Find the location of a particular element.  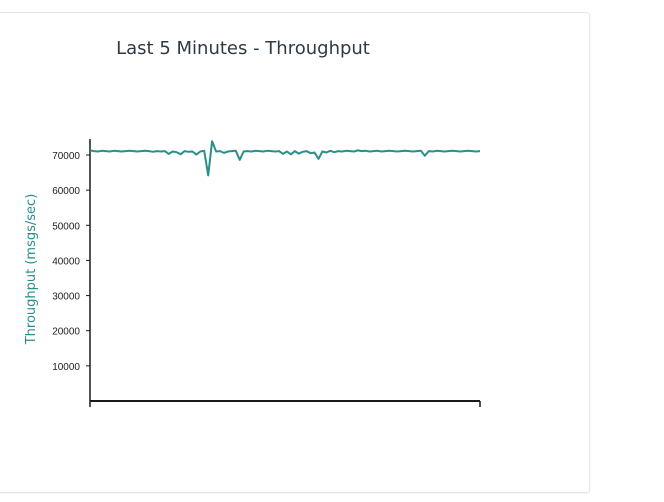

y-axis-ticks: 10000 20000 30000 40000 50000 60000 70000 is located at coordinates (71, 262).